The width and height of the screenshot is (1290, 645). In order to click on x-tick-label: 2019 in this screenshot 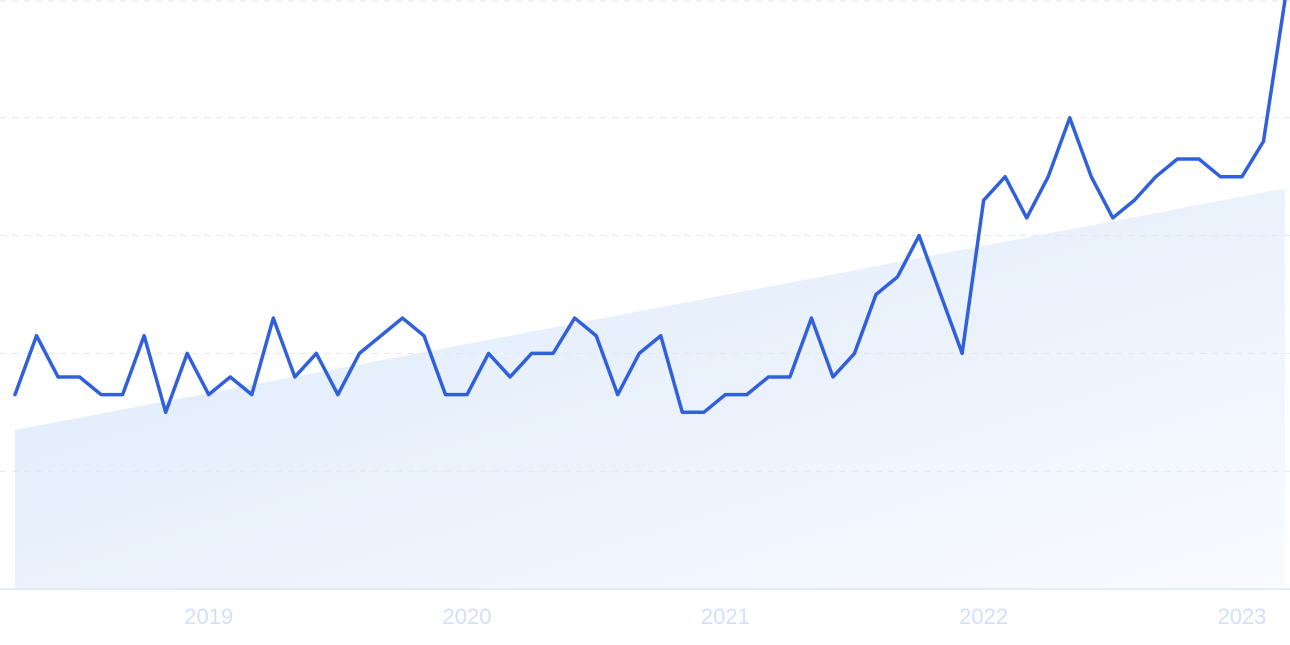, I will do `click(208, 616)`.